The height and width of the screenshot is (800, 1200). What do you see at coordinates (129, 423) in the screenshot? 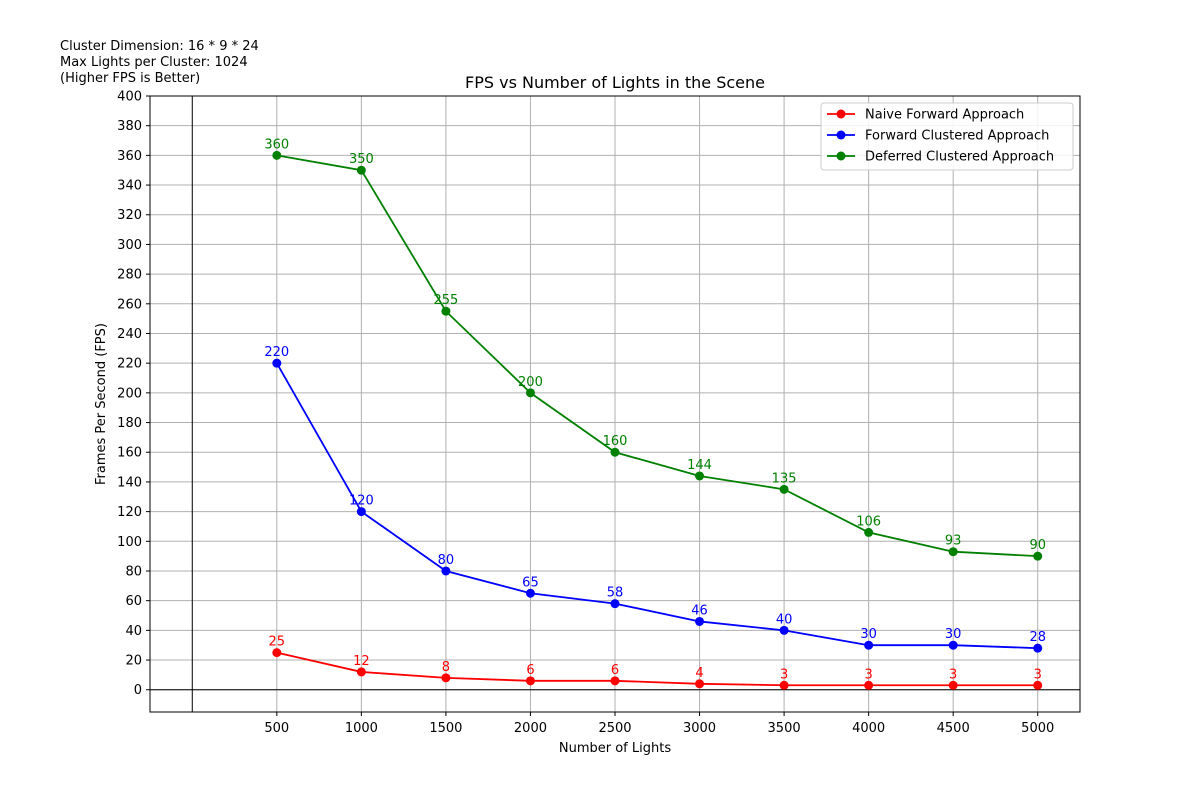
I see `y-tick-label: 180` at bounding box center [129, 423].